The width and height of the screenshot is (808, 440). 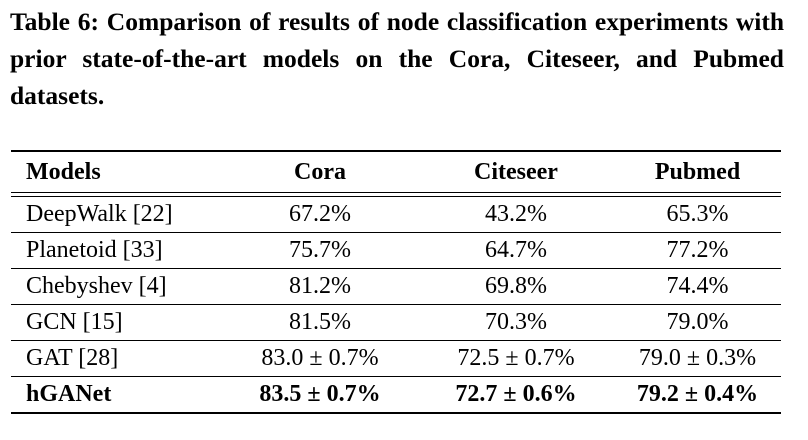 I want to click on header-cora: Cora, so click(x=320, y=171).